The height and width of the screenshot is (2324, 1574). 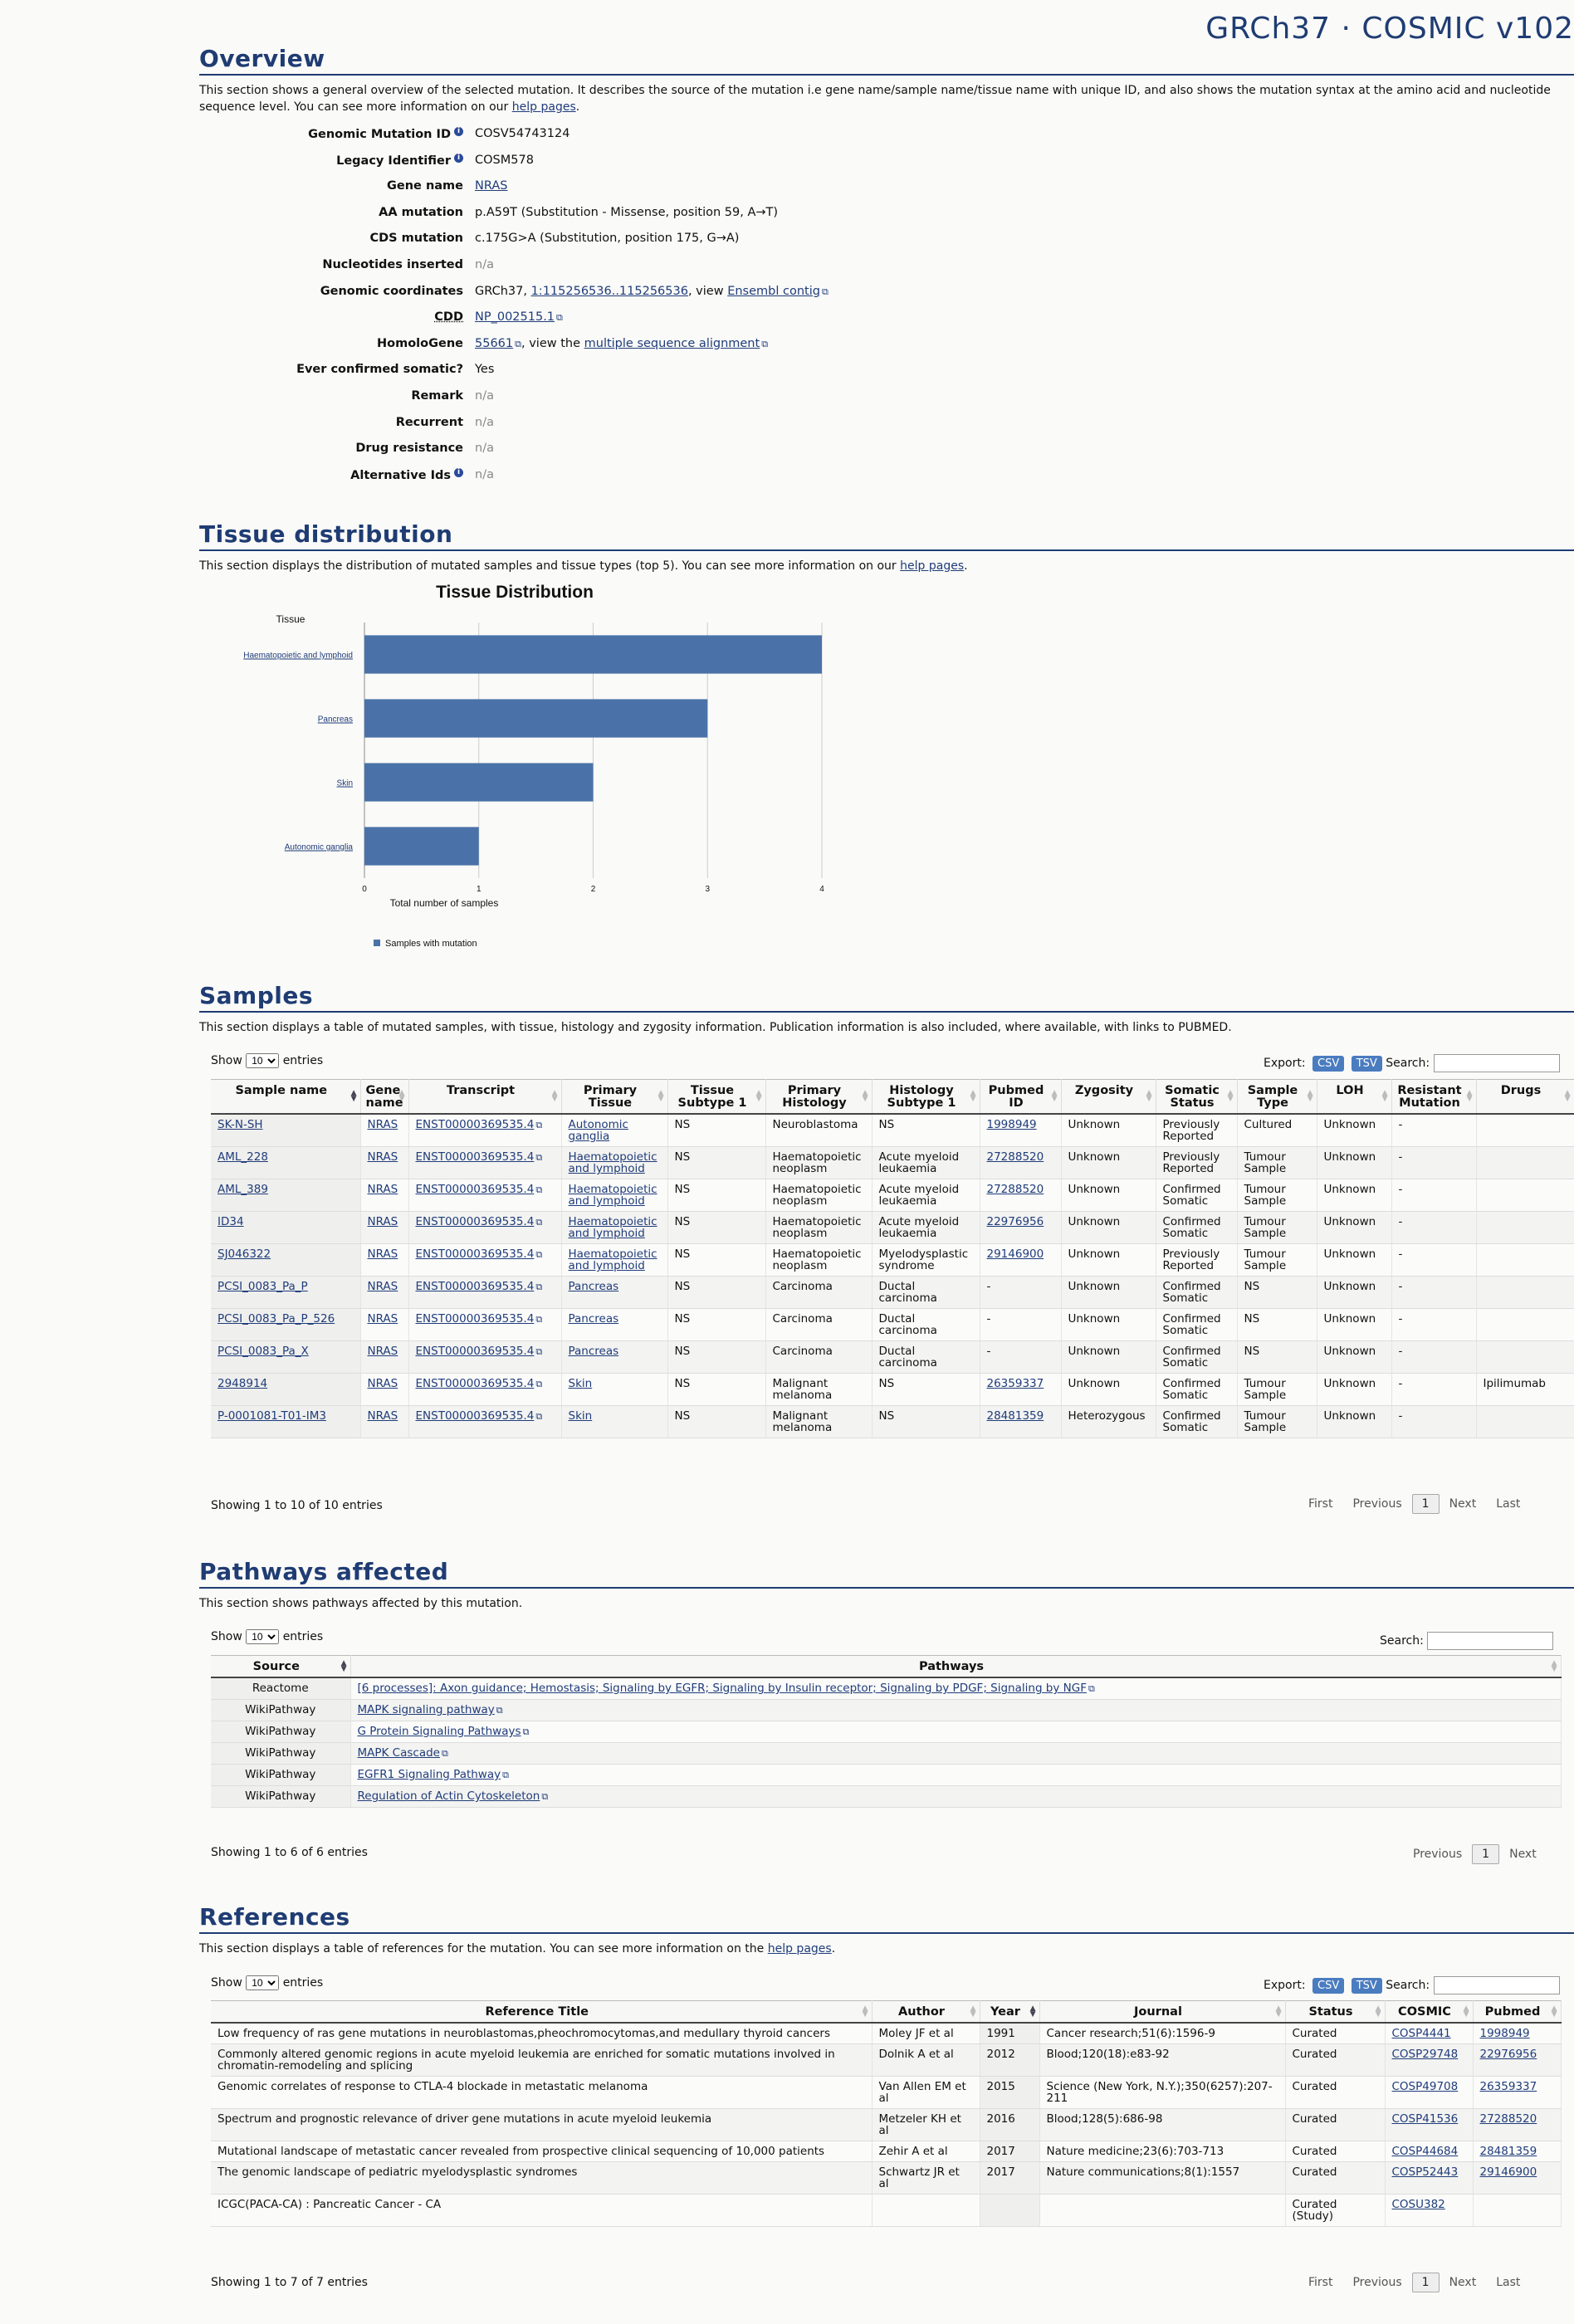 What do you see at coordinates (1354, 1097) in the screenshot?
I see `column-header: LOH ▲ ▼` at bounding box center [1354, 1097].